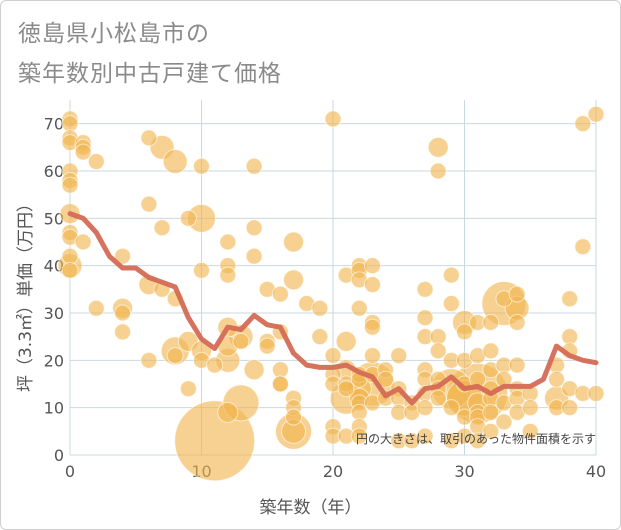  I want to click on chart-title-line1: 徳島県小松島市の, so click(114, 34).